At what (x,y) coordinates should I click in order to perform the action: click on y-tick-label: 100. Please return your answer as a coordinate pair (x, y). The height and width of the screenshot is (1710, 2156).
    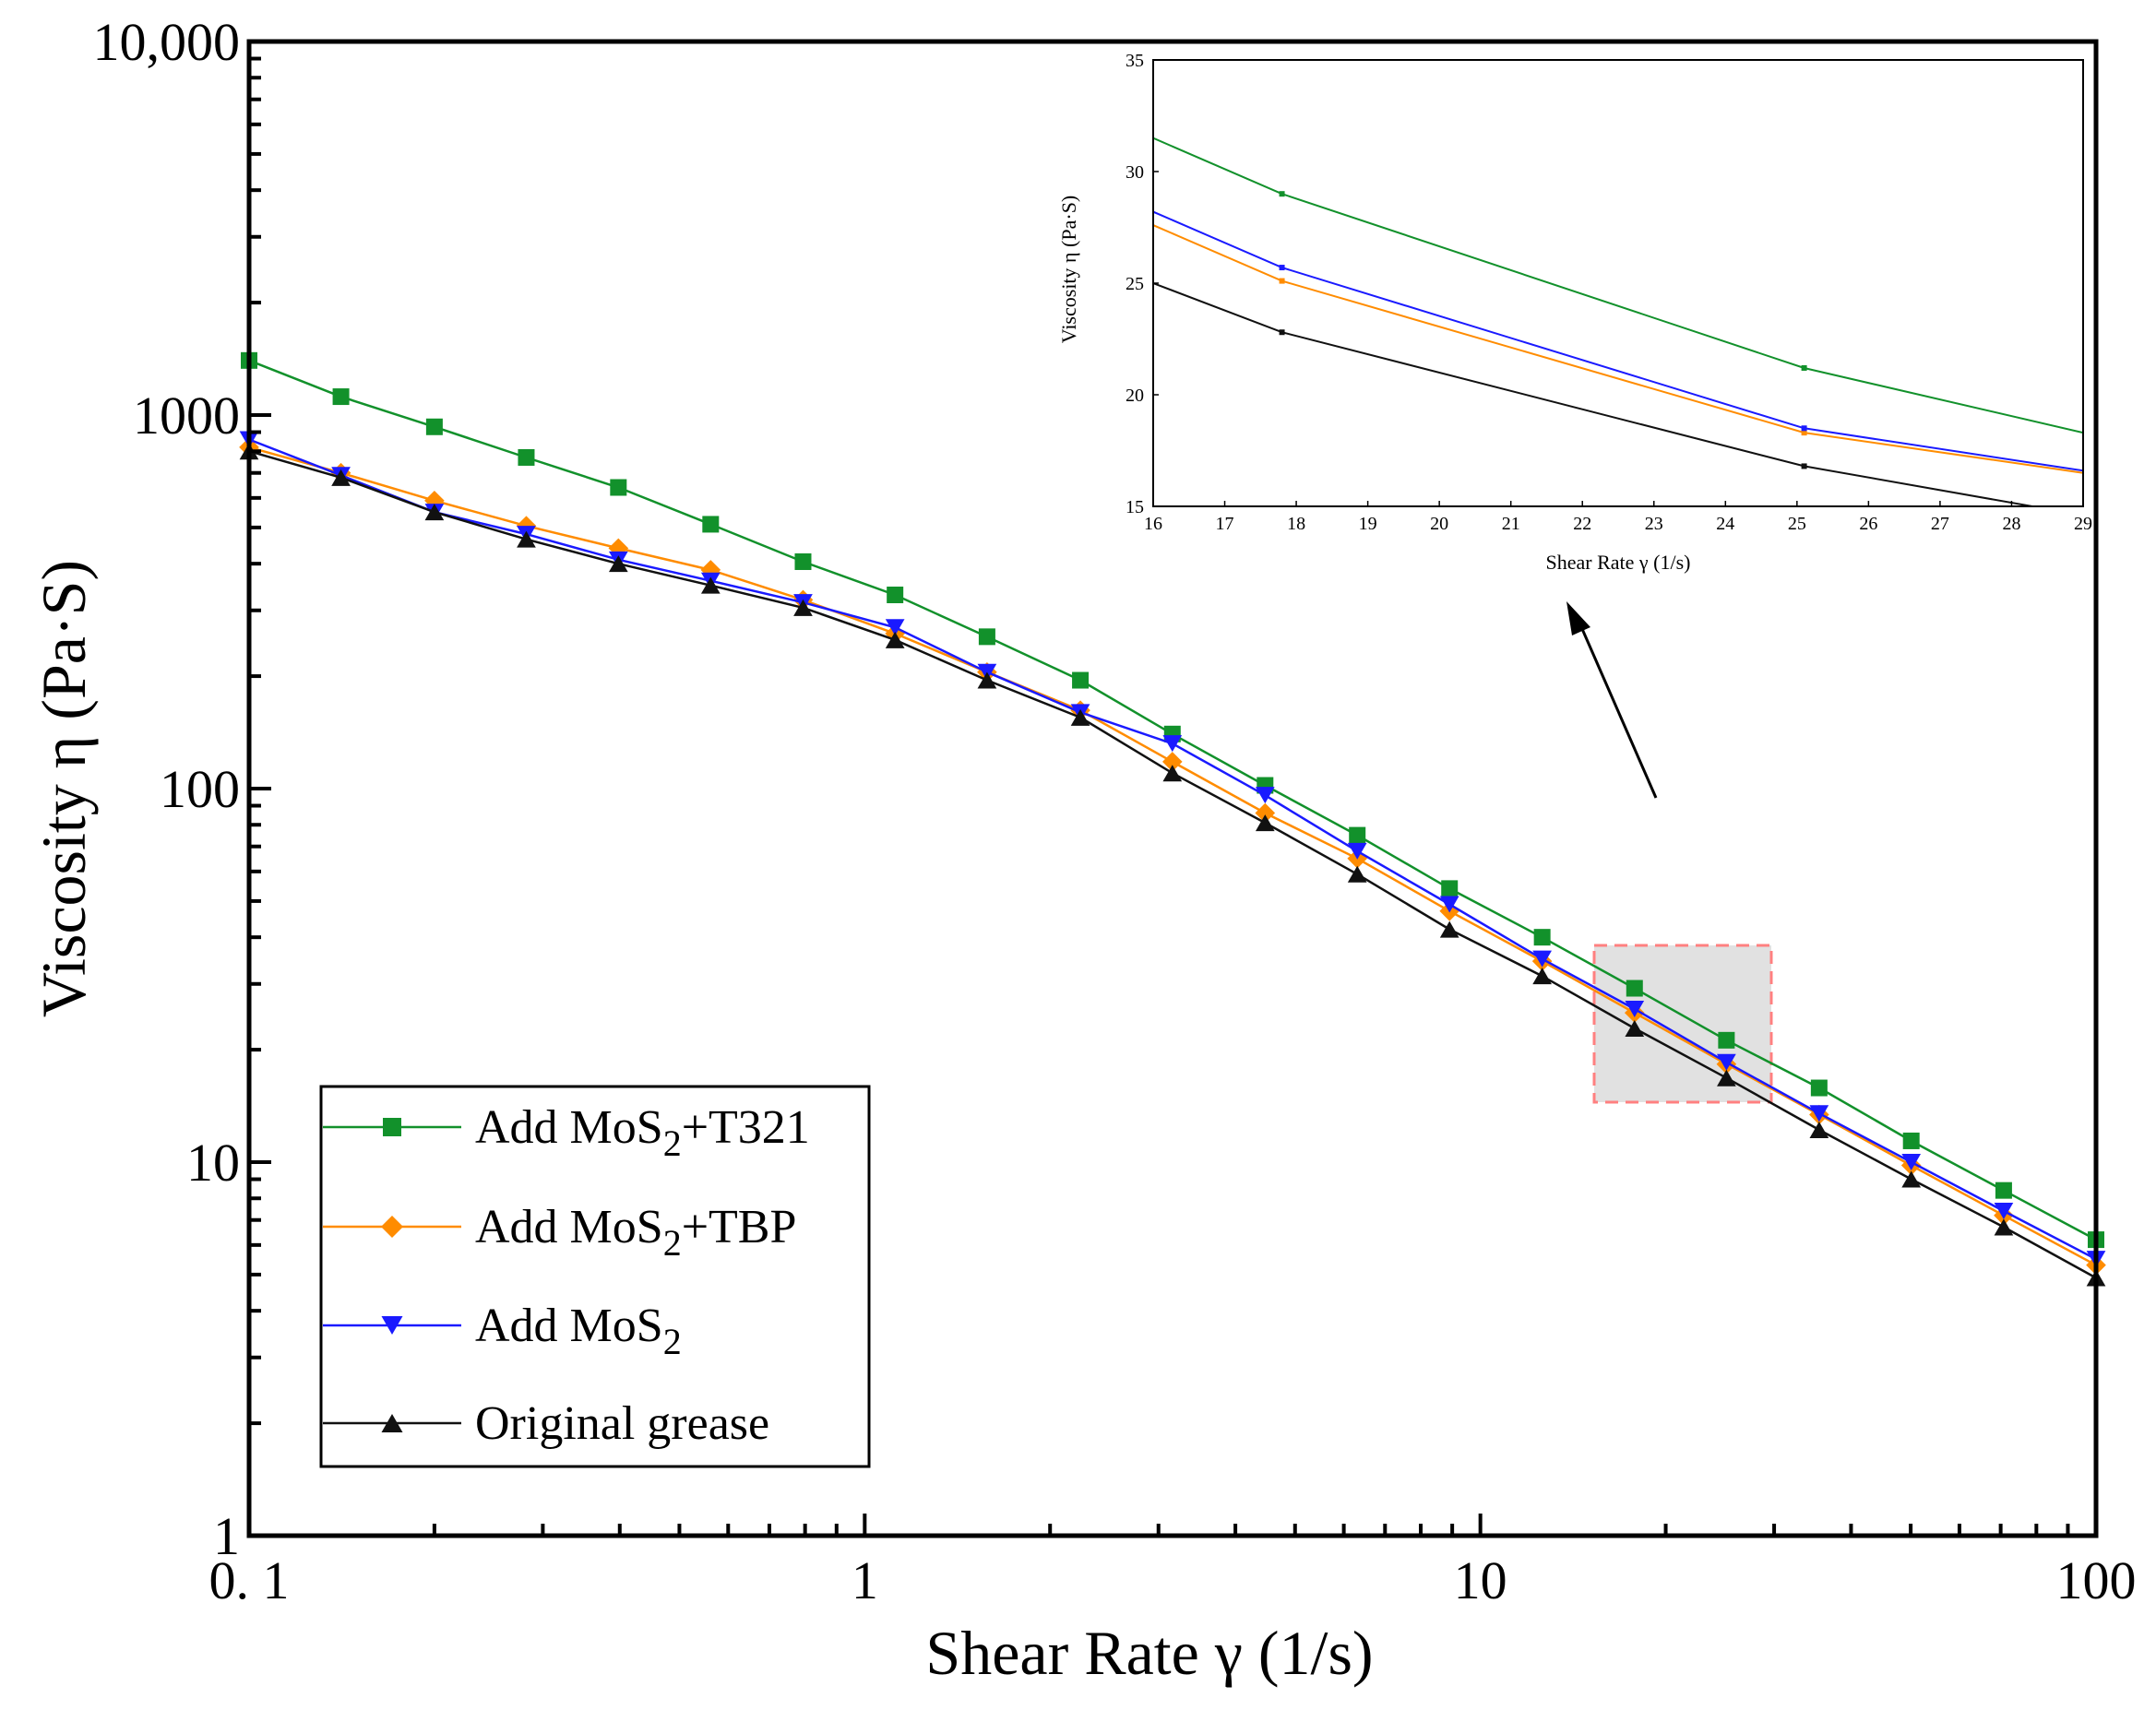
    Looking at the image, I should click on (200, 789).